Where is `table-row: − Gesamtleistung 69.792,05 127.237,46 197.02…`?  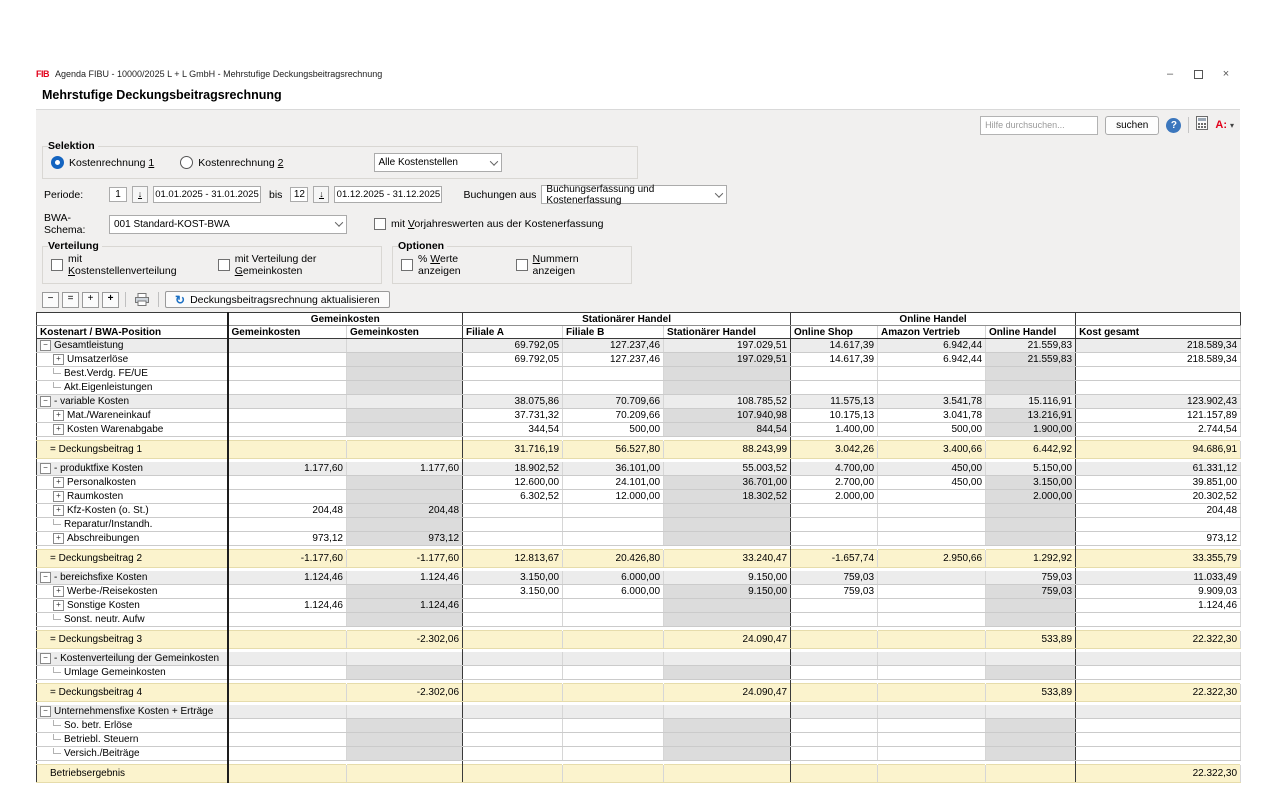 table-row: − Gesamtleistung 69.792,05 127.237,46 197.02… is located at coordinates (639, 345).